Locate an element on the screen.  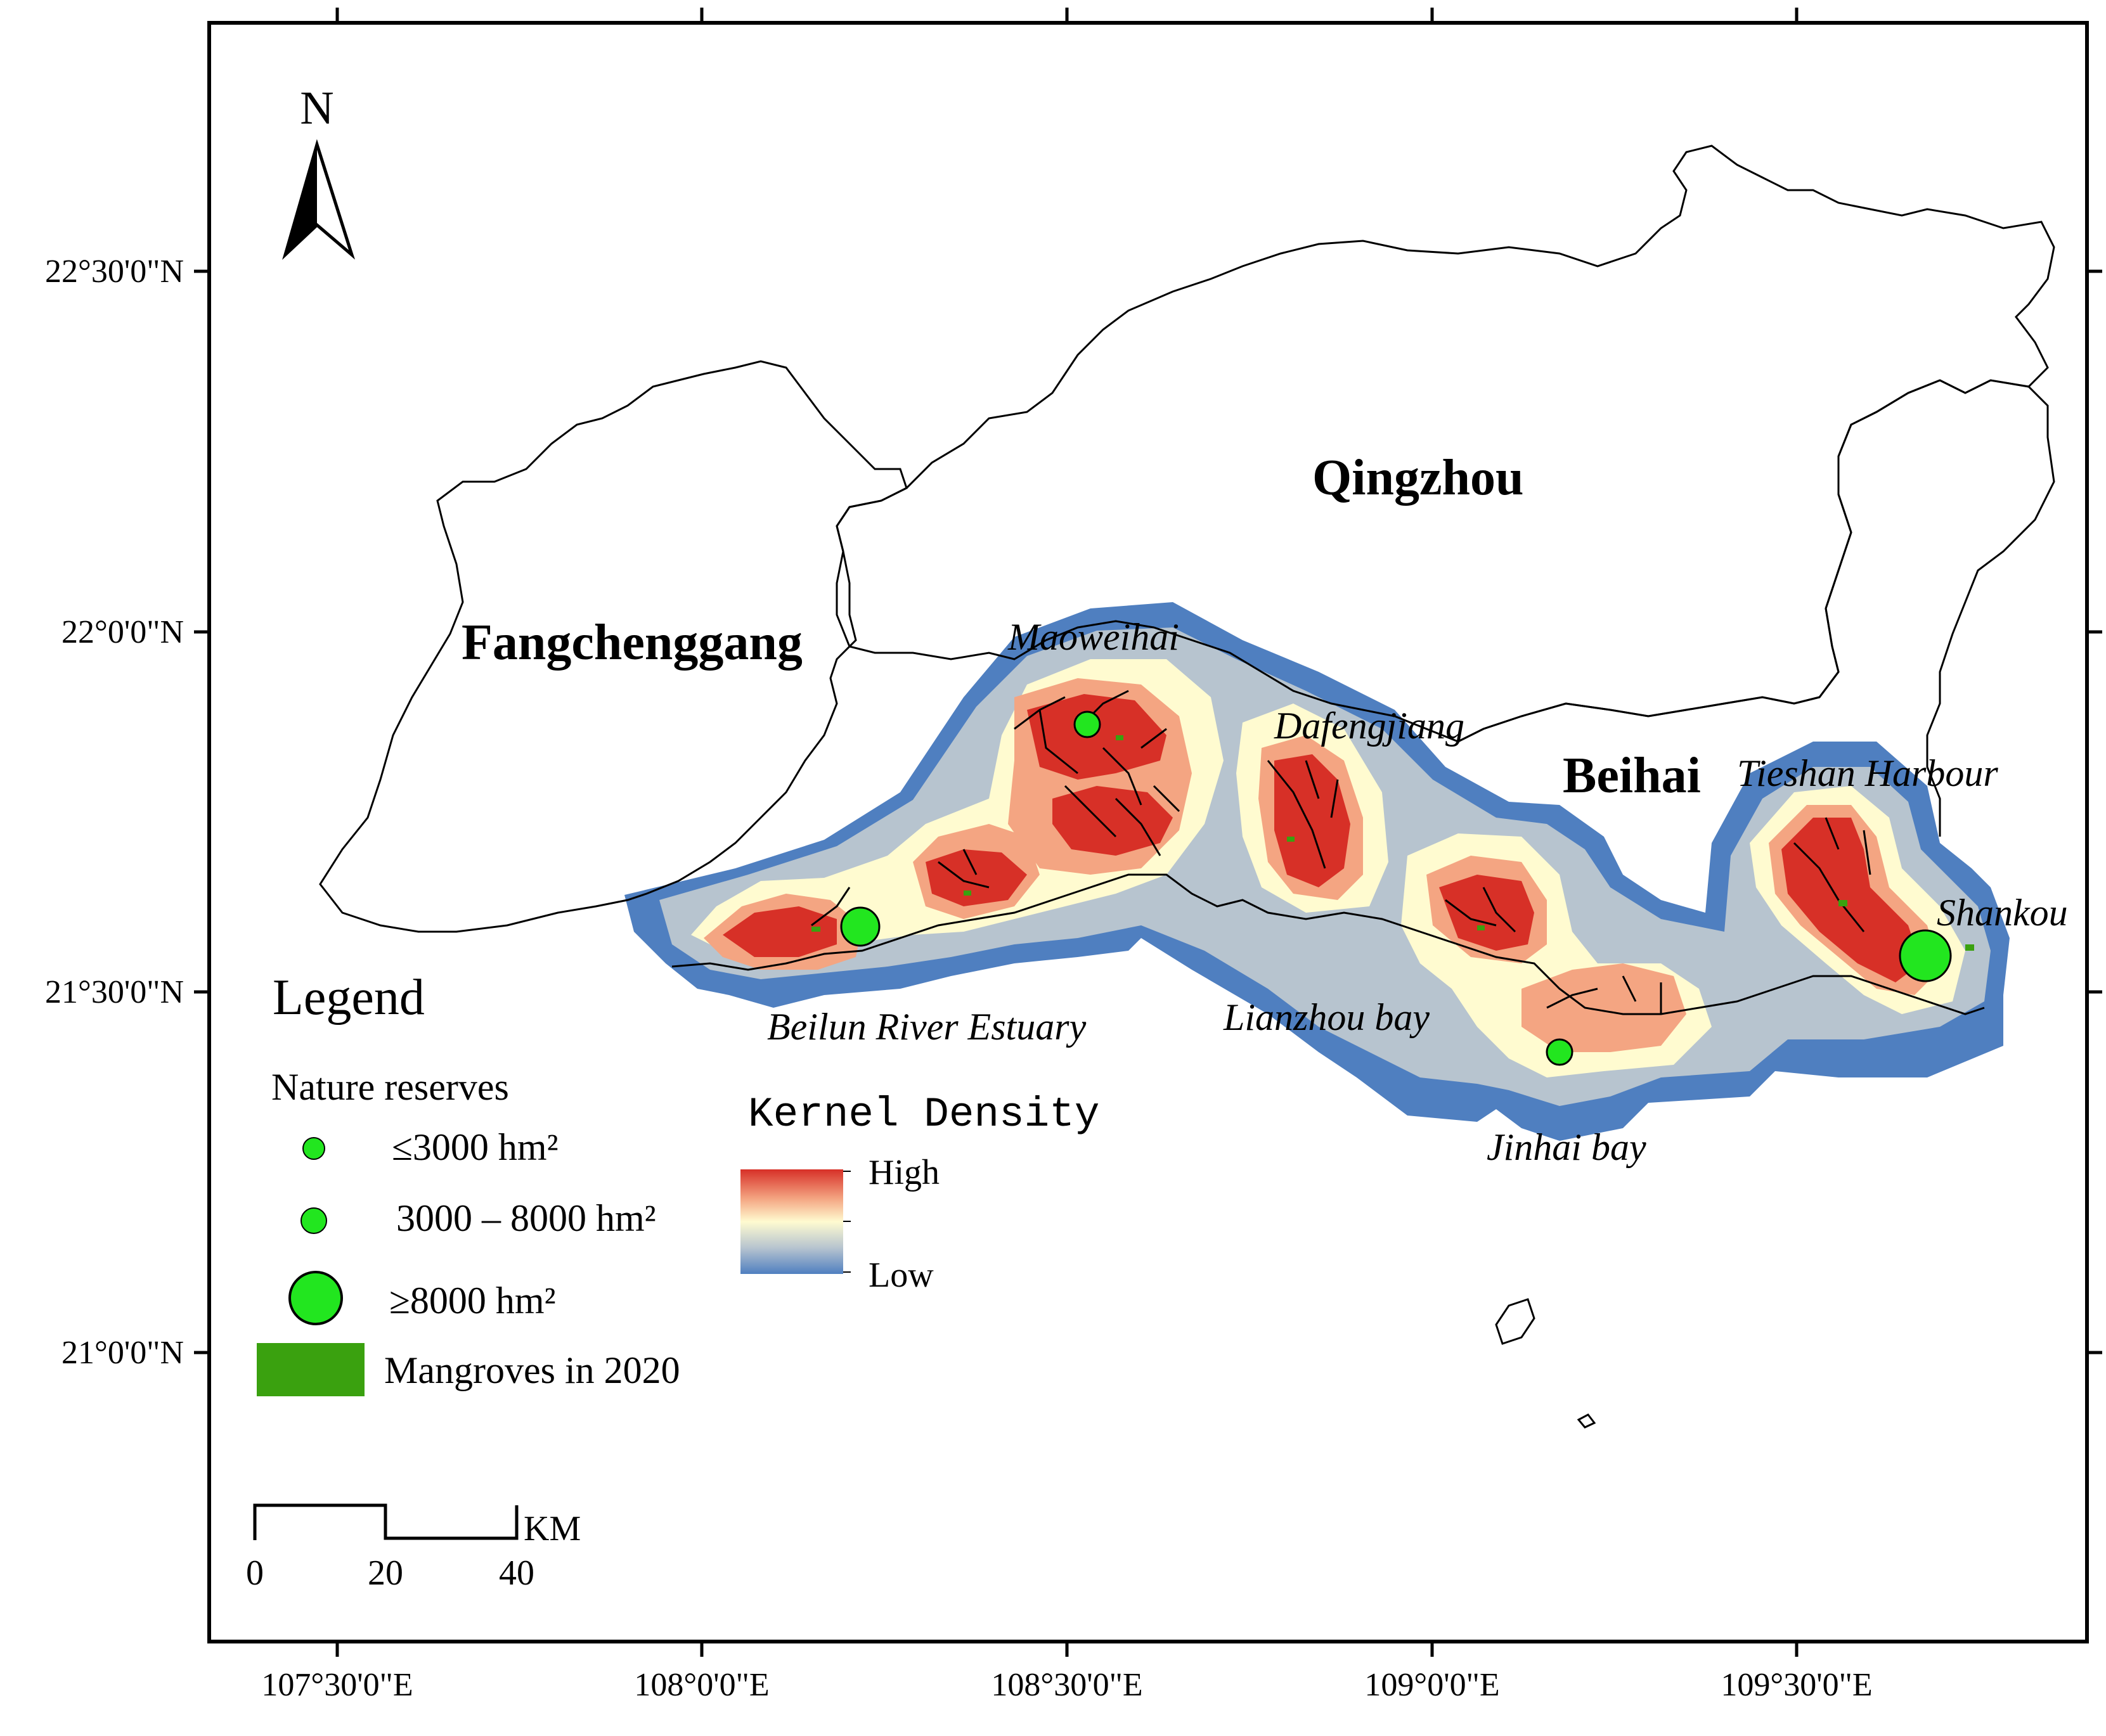
place-beilun: Beilun River Estuary is located at coordinates (927, 1027).